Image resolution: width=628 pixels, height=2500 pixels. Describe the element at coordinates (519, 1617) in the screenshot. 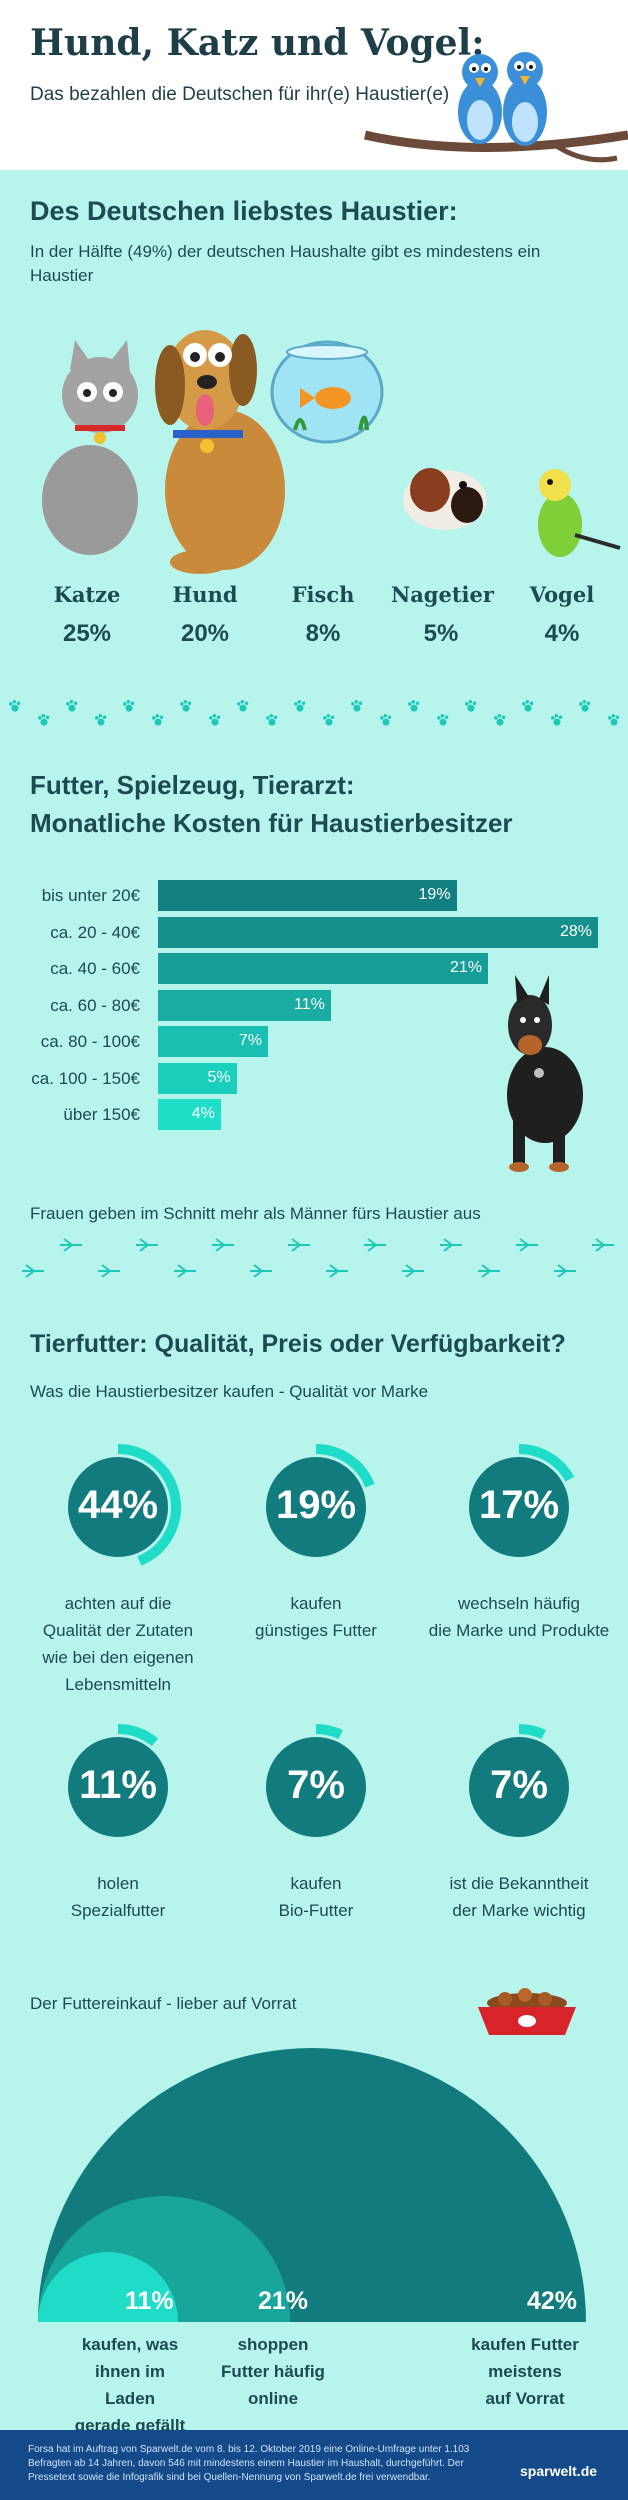

I see `ring-label: wechseln häufig die Marke und Produkte` at that location.